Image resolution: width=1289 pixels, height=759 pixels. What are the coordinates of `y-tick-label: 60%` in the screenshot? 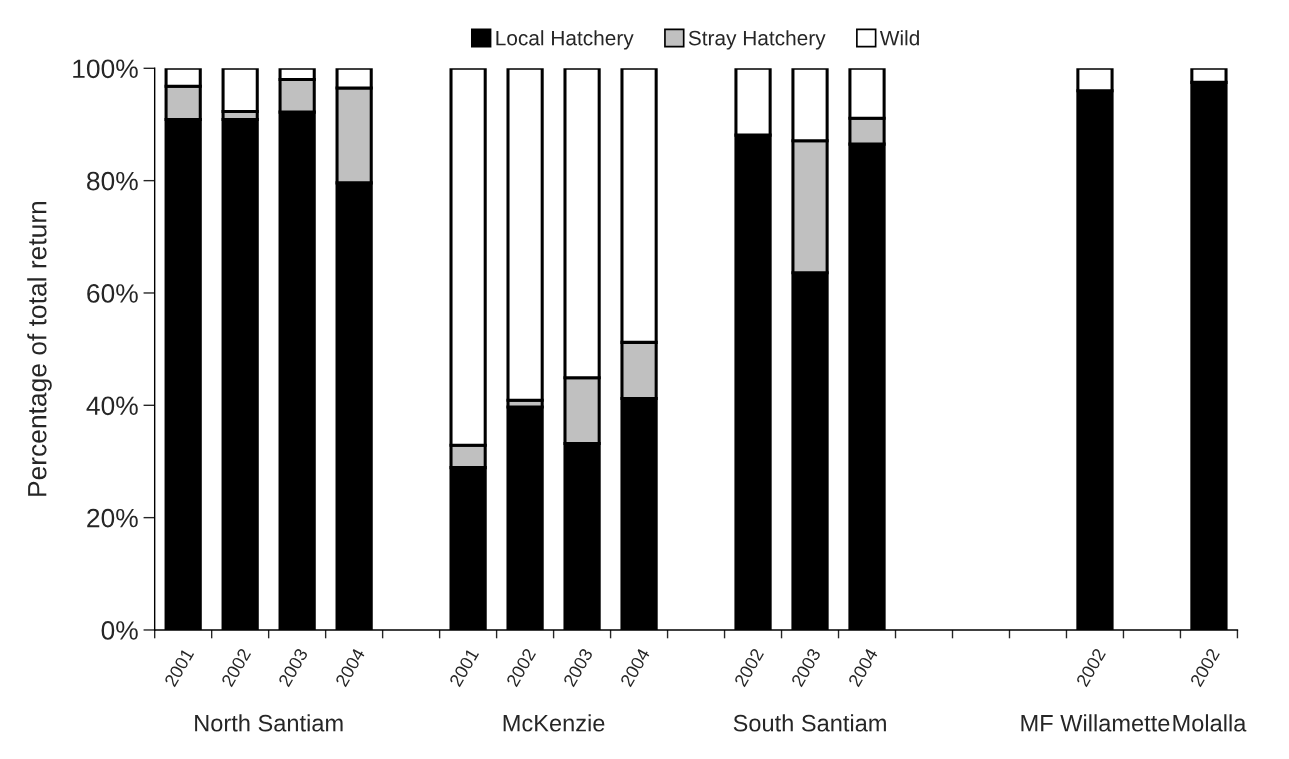 It's located at (112, 293).